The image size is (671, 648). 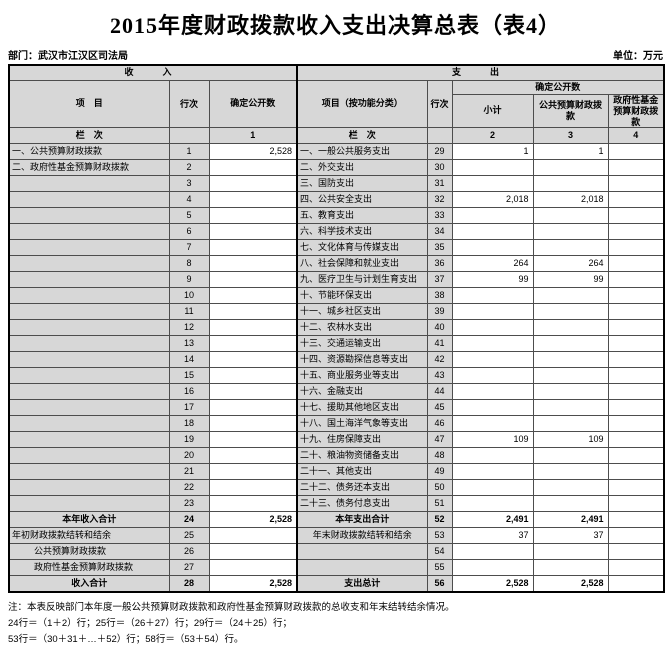 What do you see at coordinates (189, 232) in the screenshot?
I see `income-row-number: 6` at bounding box center [189, 232].